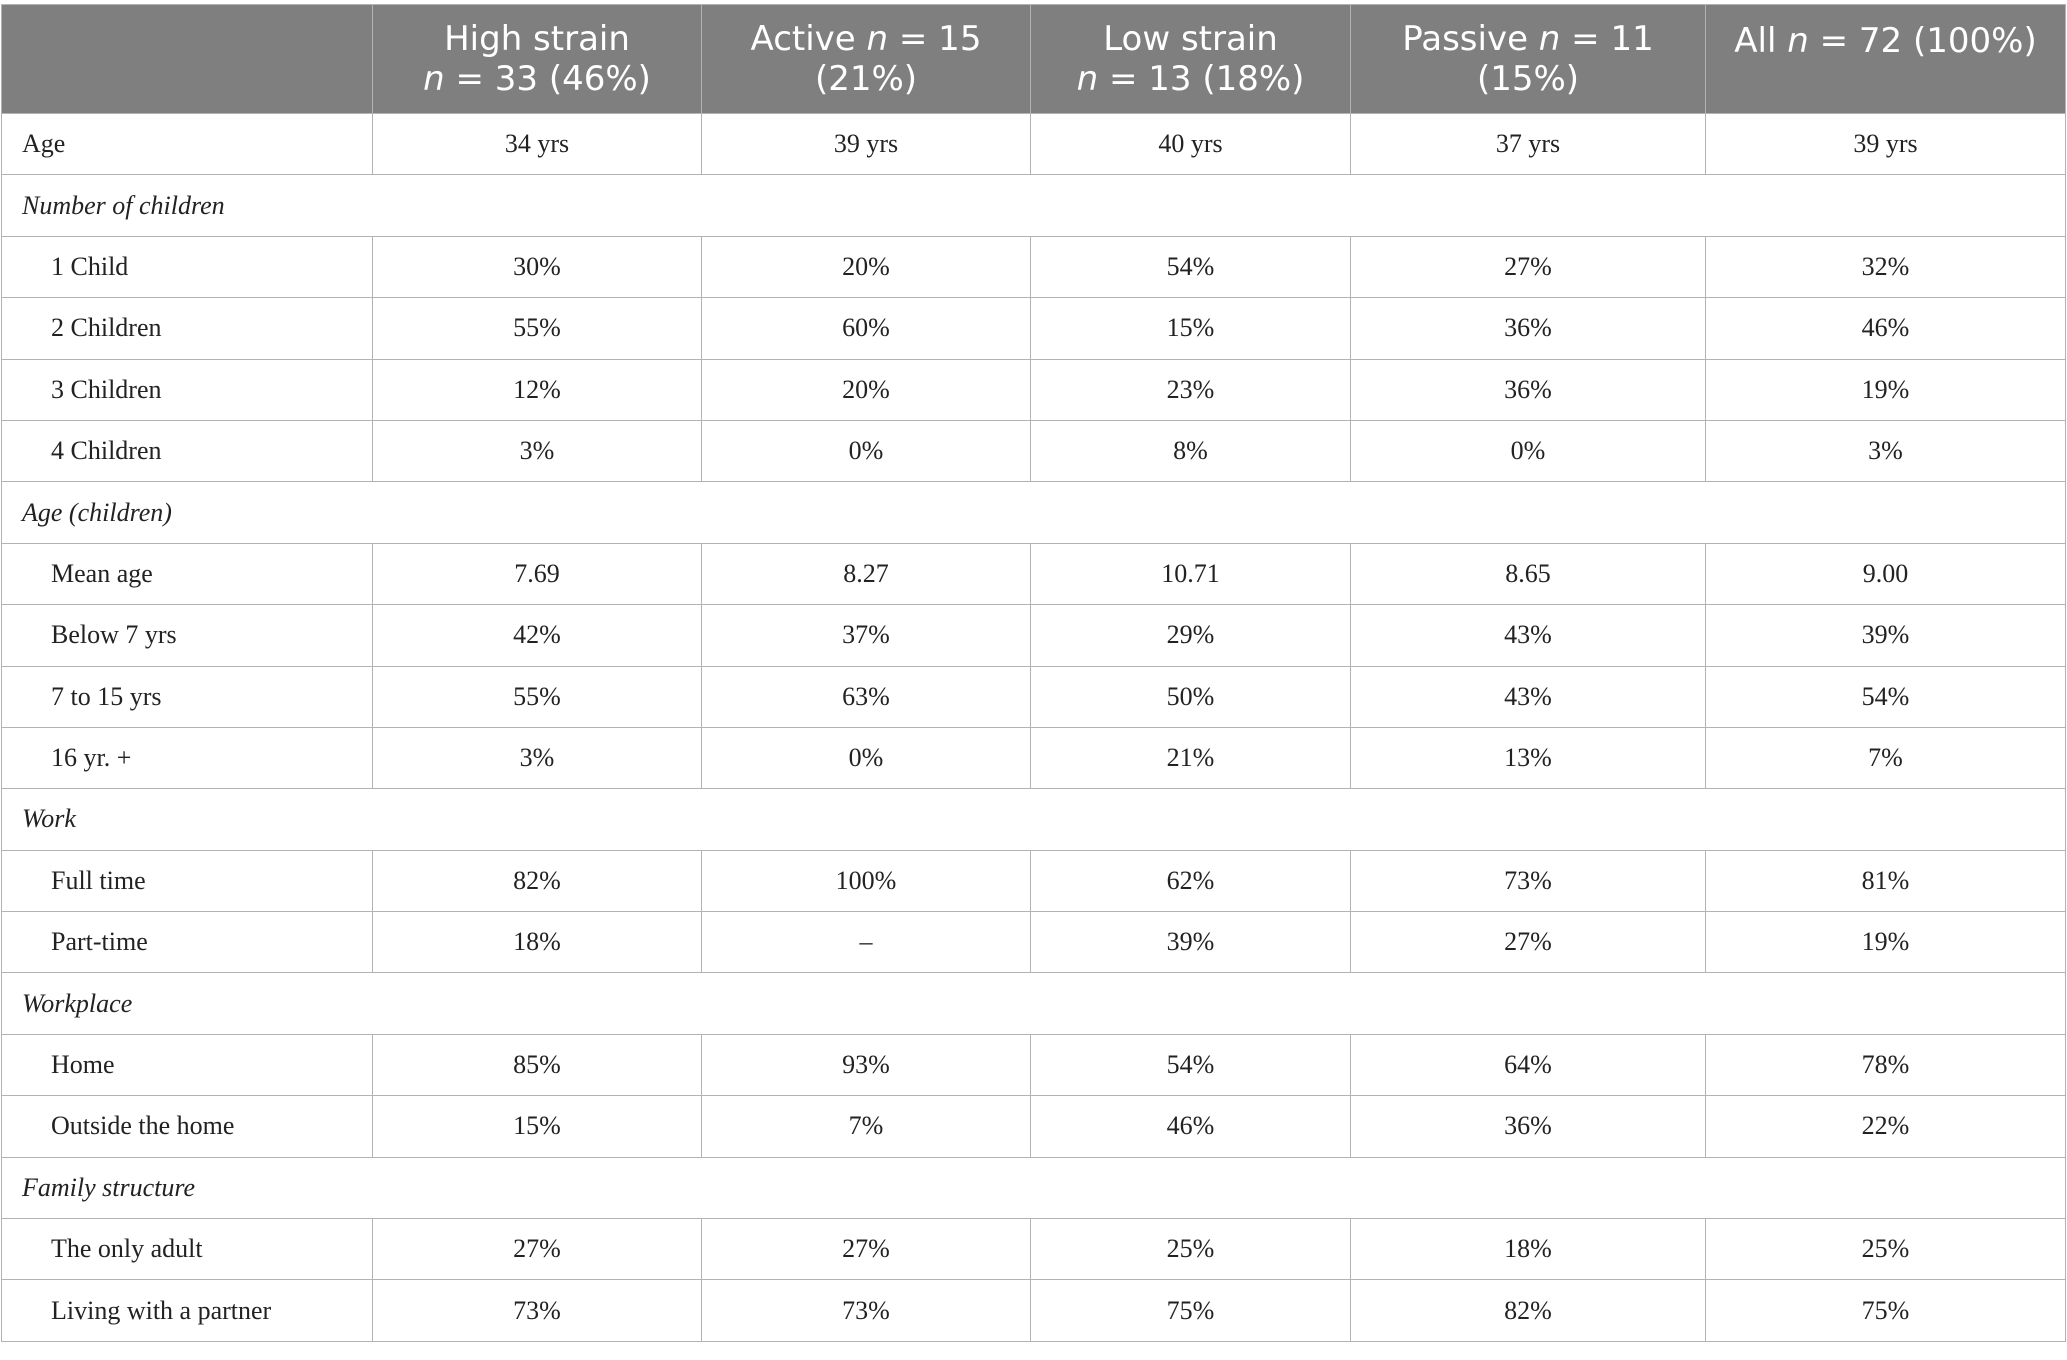 The height and width of the screenshot is (1360, 2067). Describe the element at coordinates (187, 942) in the screenshot. I see `row-label: Part-time` at that location.